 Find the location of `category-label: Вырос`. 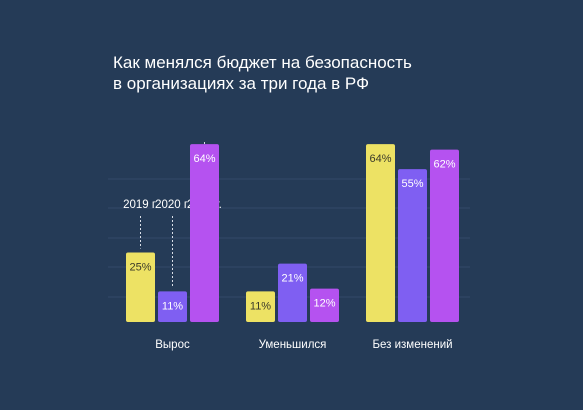

category-label: Вырос is located at coordinates (172, 345).